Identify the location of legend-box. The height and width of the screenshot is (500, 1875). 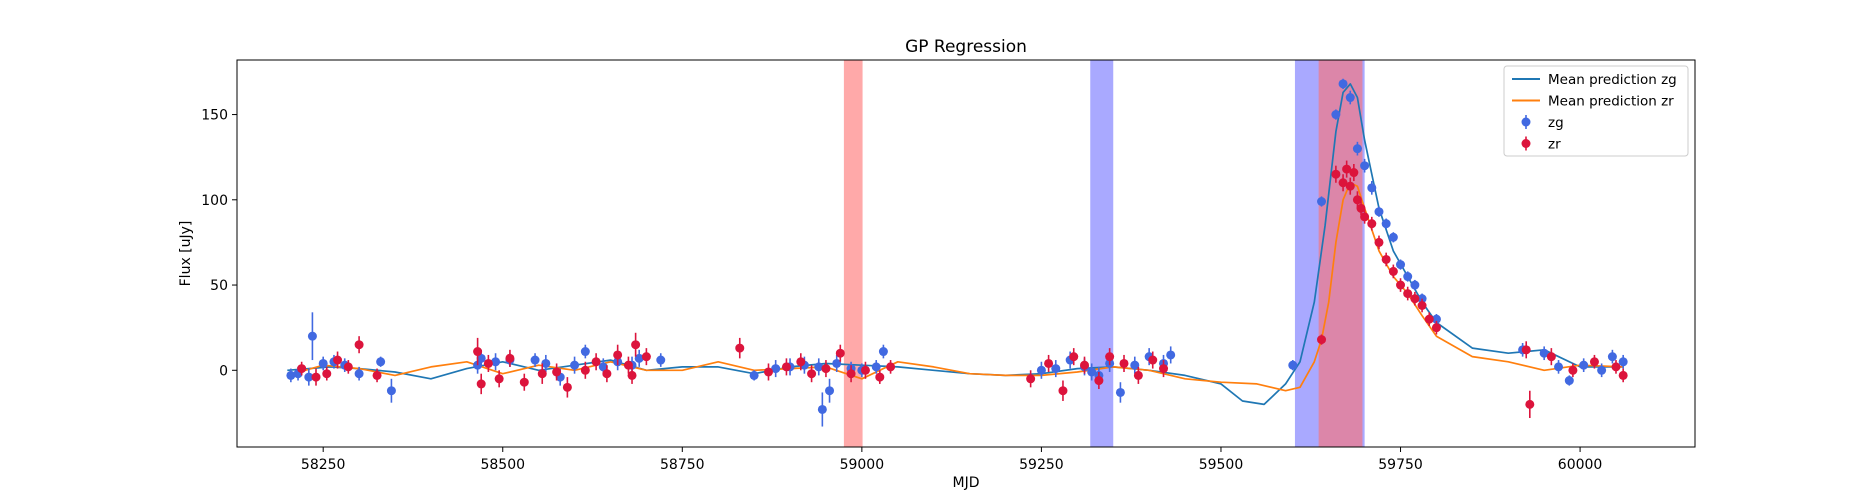
(1596, 111).